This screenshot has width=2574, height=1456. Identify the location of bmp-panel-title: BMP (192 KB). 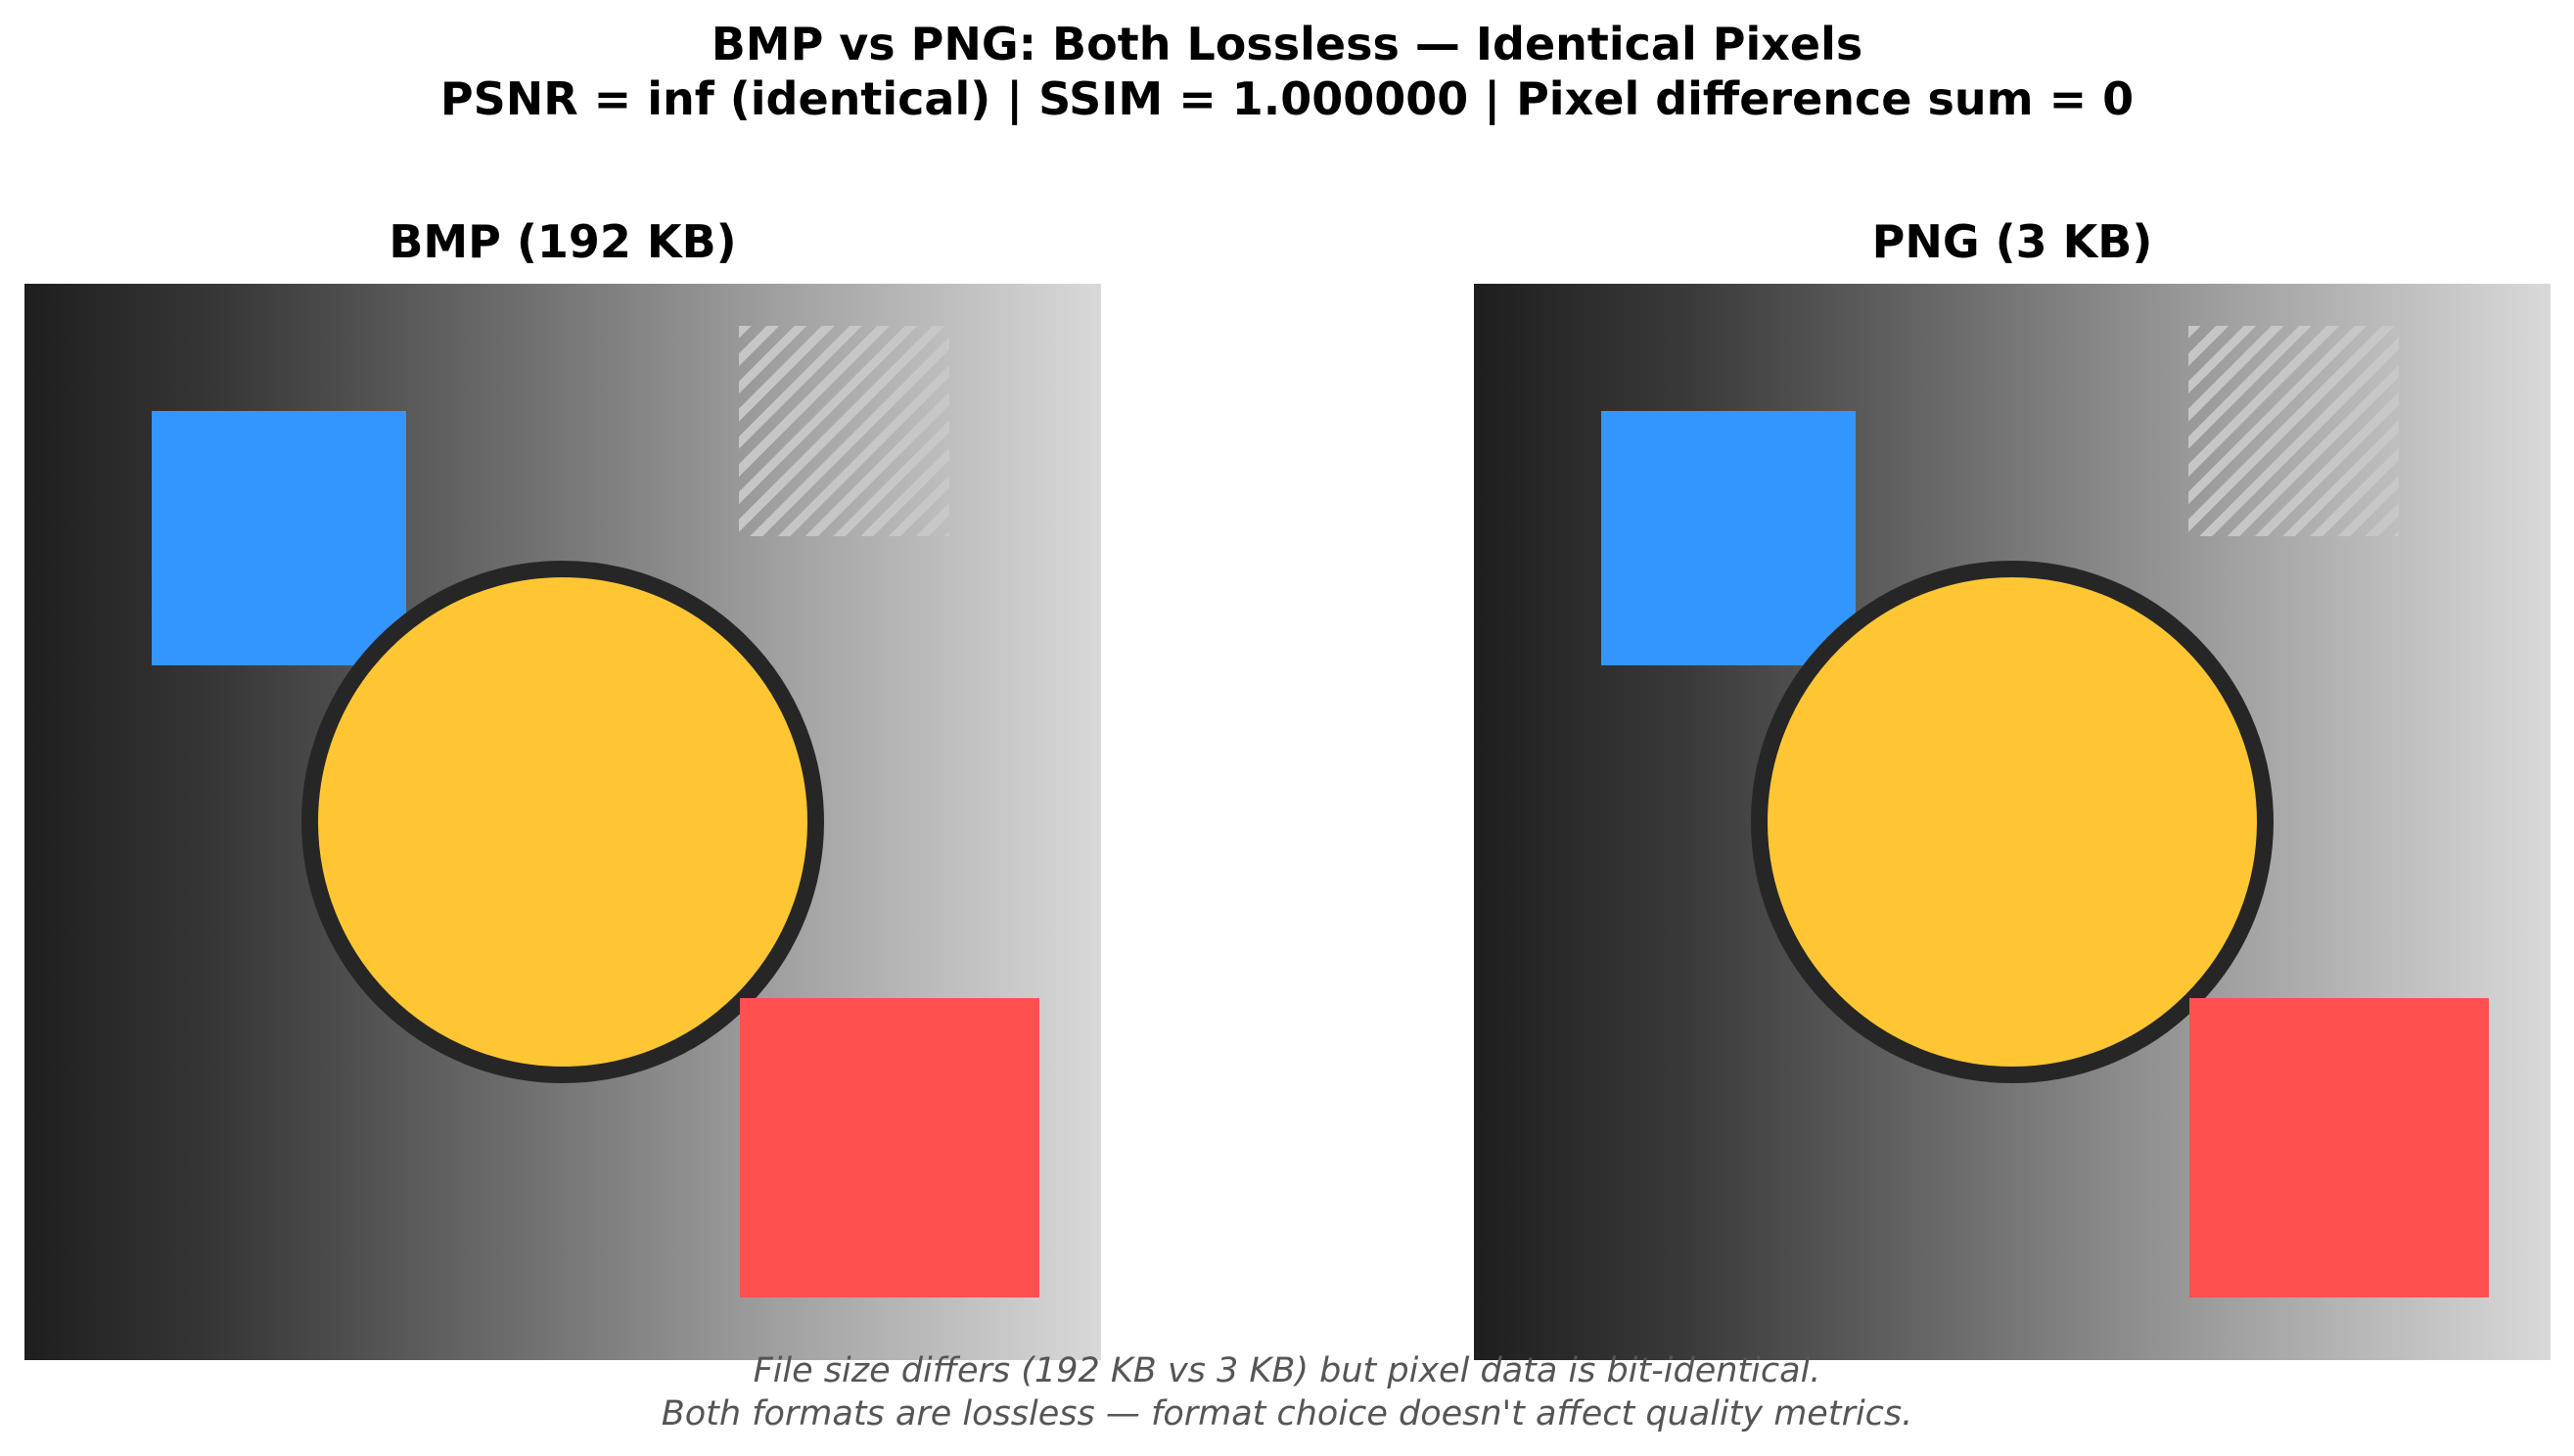
(563, 241).